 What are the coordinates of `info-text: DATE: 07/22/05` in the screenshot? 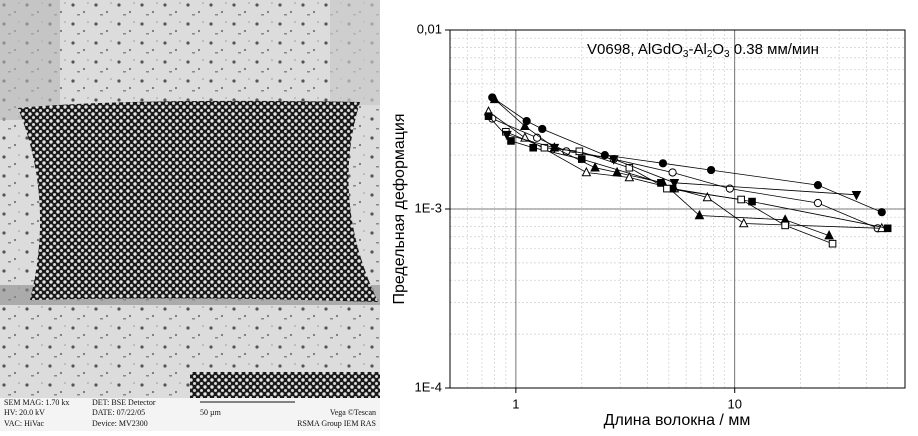 It's located at (118, 412).